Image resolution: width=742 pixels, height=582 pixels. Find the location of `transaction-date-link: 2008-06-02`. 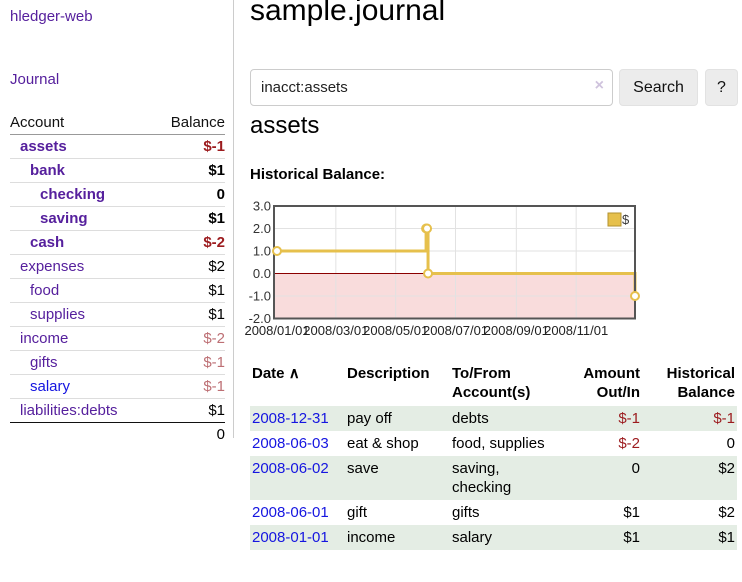

transaction-date-link: 2008-06-02 is located at coordinates (290, 468).